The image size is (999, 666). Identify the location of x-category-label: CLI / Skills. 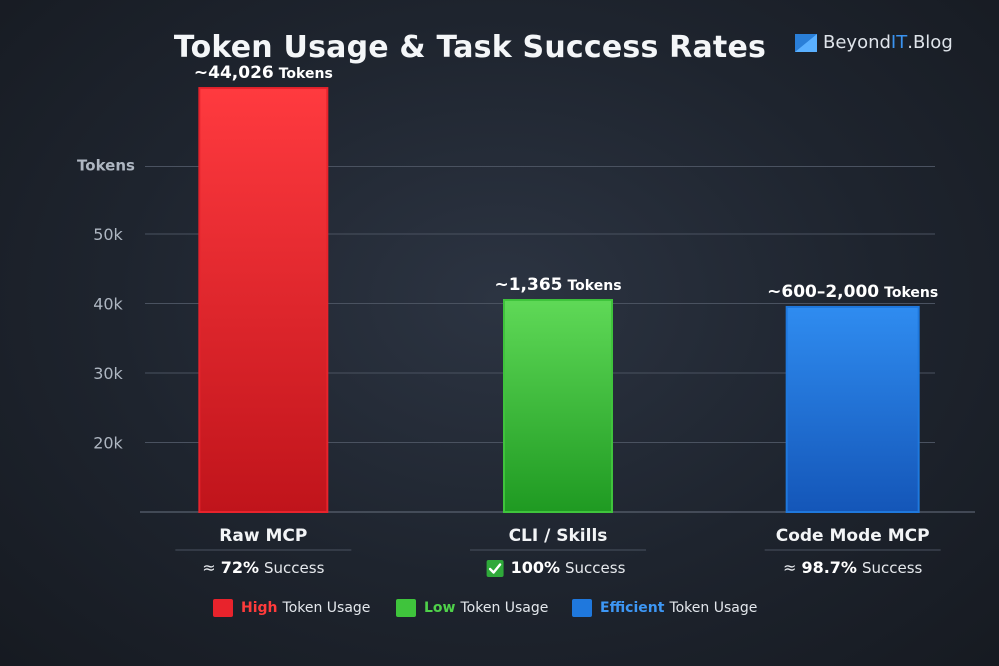
(558, 536).